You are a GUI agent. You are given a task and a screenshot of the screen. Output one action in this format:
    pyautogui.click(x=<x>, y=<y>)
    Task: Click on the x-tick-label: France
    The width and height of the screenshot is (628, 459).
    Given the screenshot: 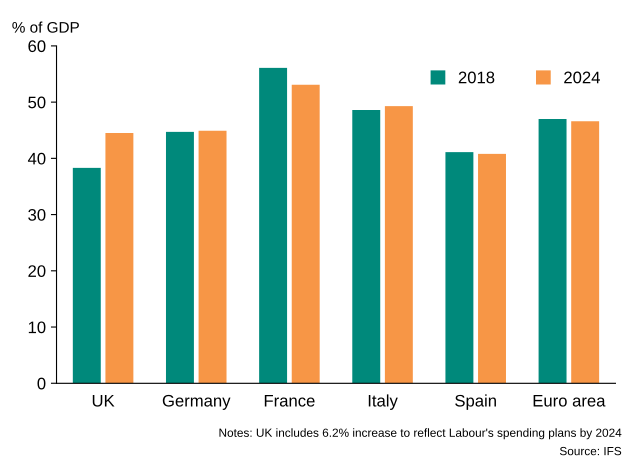 What is the action you would take?
    pyautogui.click(x=289, y=400)
    